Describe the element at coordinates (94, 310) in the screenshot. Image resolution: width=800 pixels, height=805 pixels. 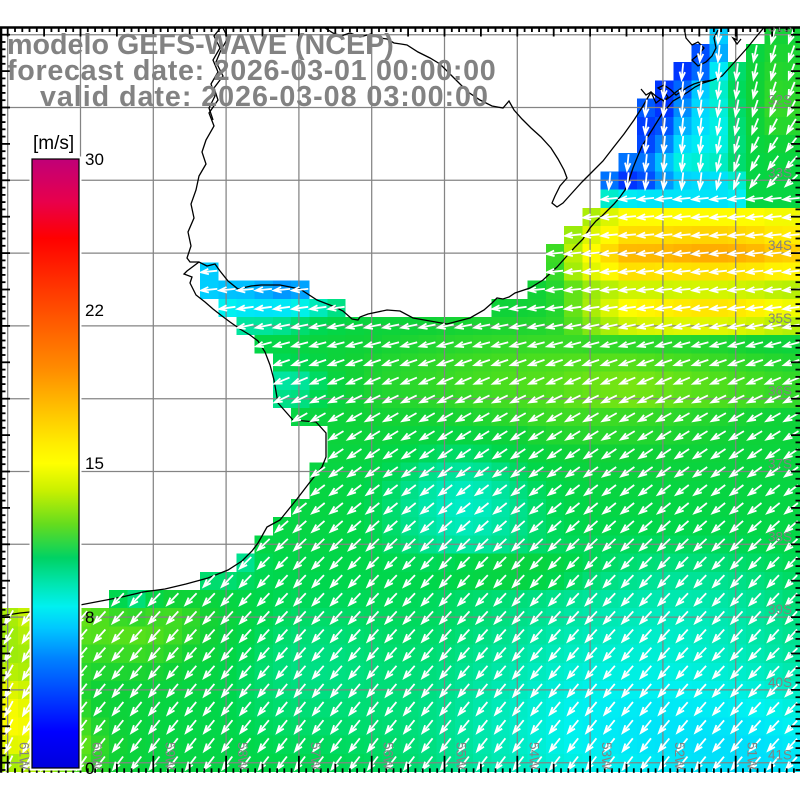
I see `svg-text: 22` at that location.